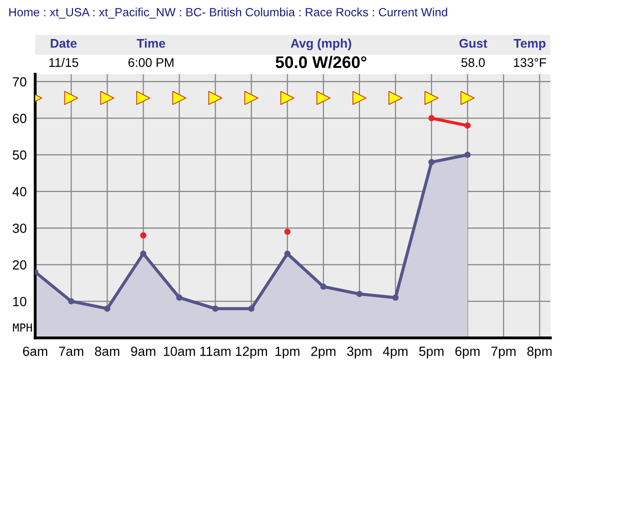 Image resolution: width=640 pixels, height=512 pixels. What do you see at coordinates (530, 62) in the screenshot?
I see `text: 133°F` at bounding box center [530, 62].